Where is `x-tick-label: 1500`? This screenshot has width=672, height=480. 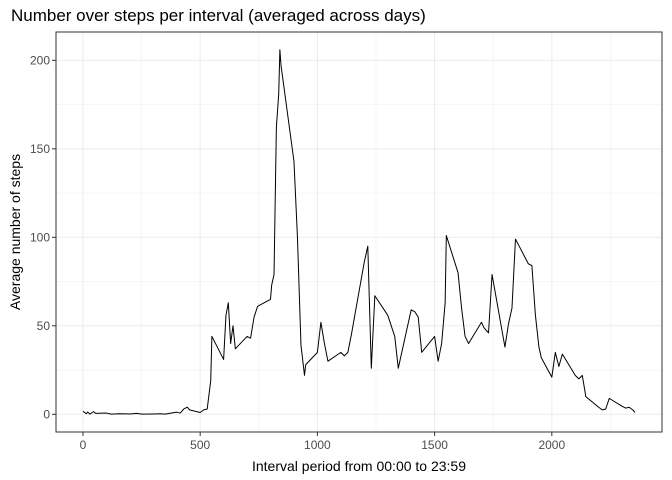 x-tick-label: 1500 is located at coordinates (434, 445).